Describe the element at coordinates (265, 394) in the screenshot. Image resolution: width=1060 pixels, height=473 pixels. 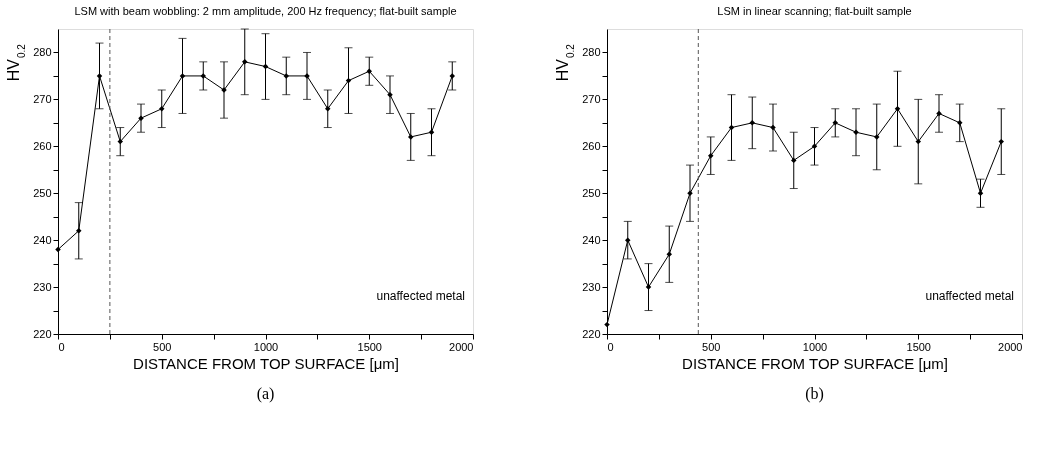
I see `text: (a)` at that location.